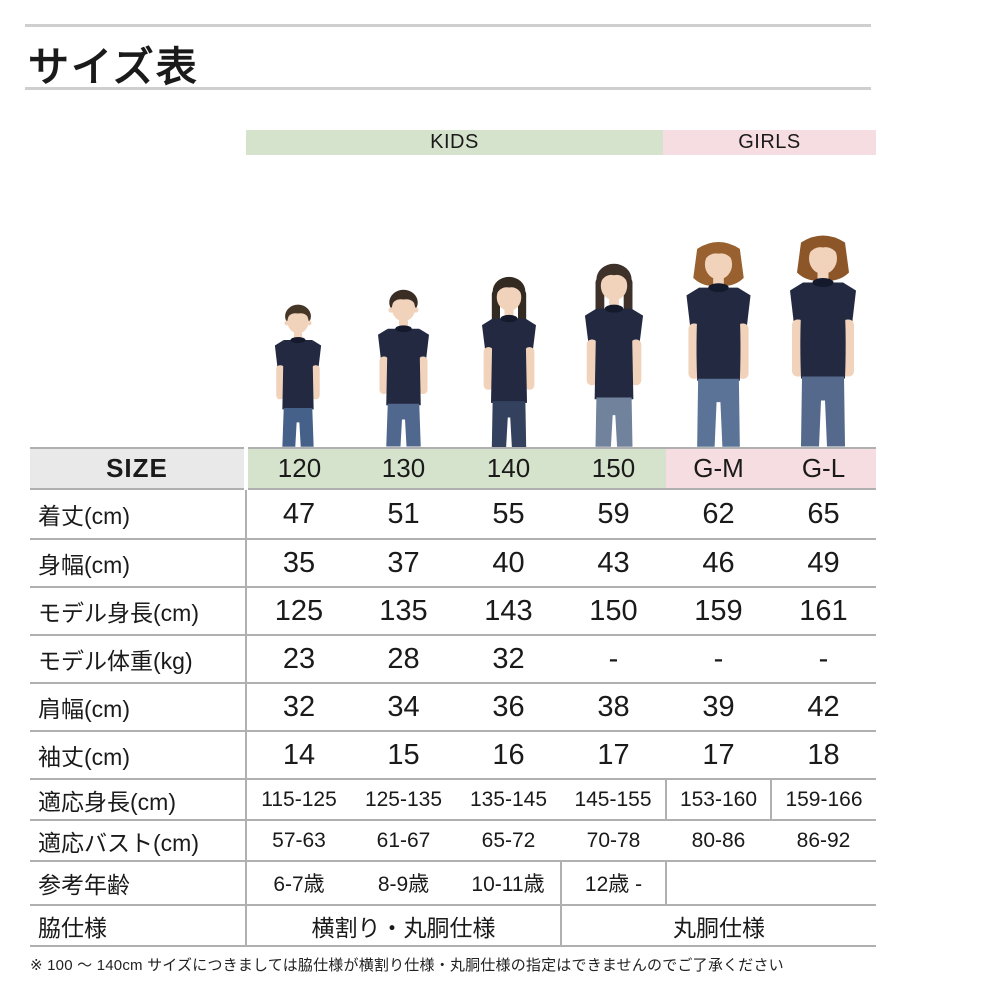  What do you see at coordinates (453, 755) in the screenshot?
I see `table-row-sleeve-length: 袖丈(cm) 14 15 16 17 17 18` at bounding box center [453, 755].